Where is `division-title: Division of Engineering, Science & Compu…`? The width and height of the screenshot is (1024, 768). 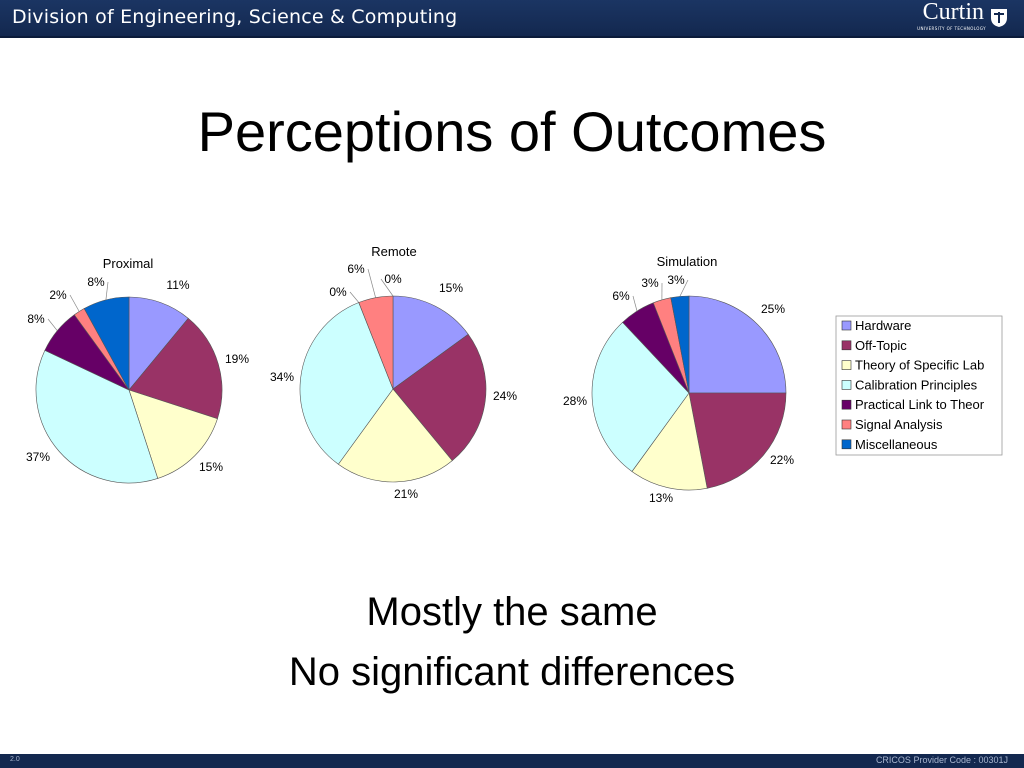
division-title: Division of Engineering, Science & Compu… is located at coordinates (235, 17).